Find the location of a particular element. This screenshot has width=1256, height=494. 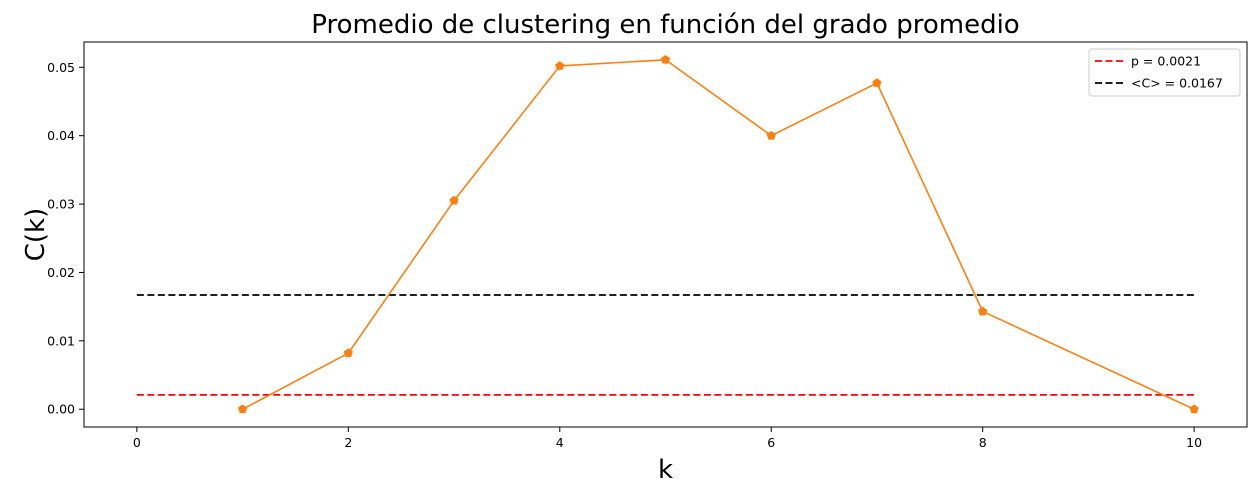

legend-label: p = 0.0021 is located at coordinates (1166, 61).